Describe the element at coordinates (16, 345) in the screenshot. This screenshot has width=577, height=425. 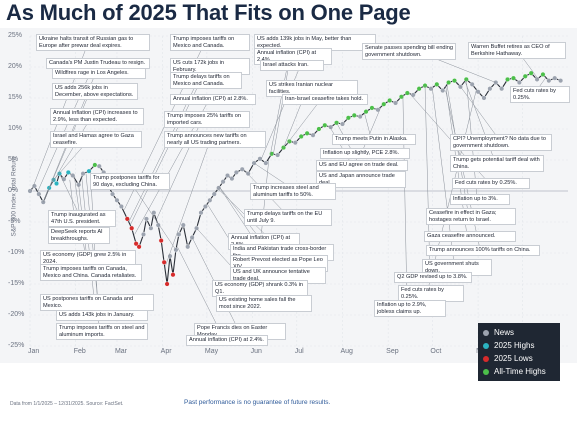
I see `y-tick-label: -25%` at that location.